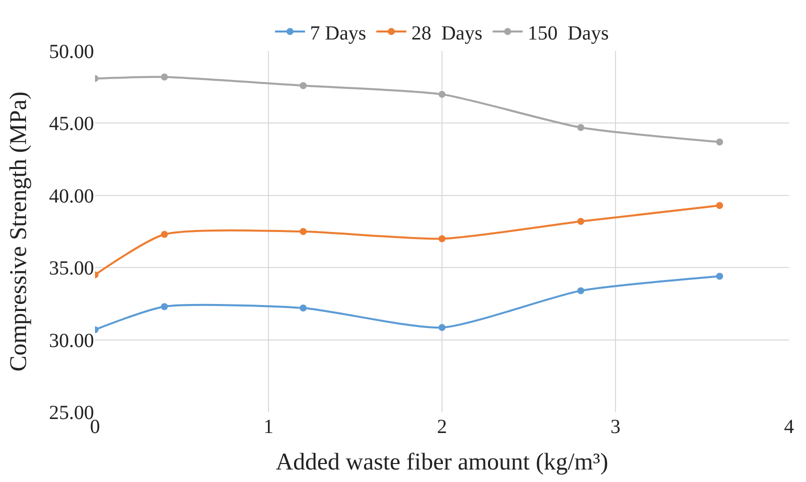 The height and width of the screenshot is (482, 806). What do you see at coordinates (269, 427) in the screenshot?
I see `x-tick-label: 1` at bounding box center [269, 427].